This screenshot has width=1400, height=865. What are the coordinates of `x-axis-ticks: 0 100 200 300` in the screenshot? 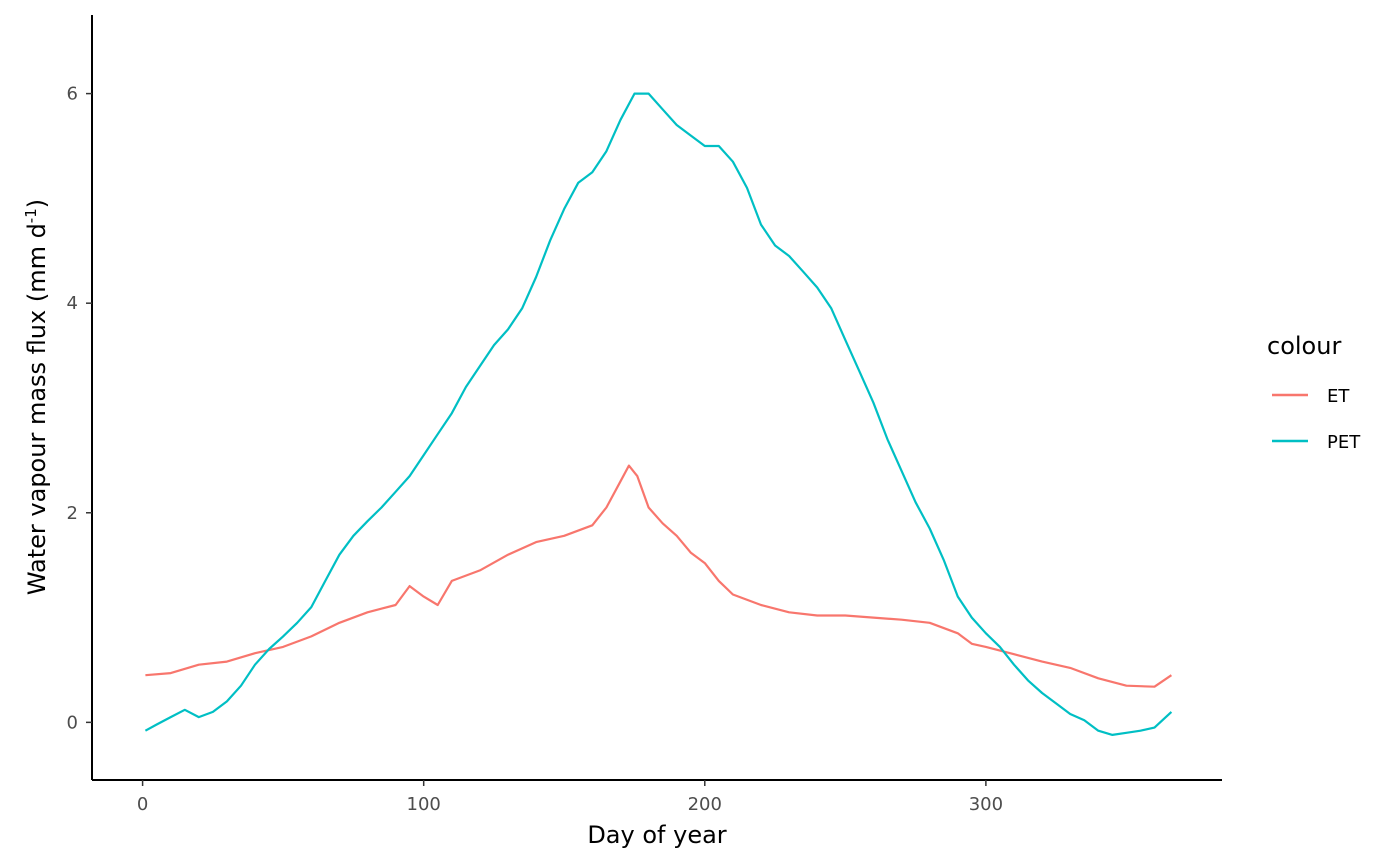 It's located at (570, 797).